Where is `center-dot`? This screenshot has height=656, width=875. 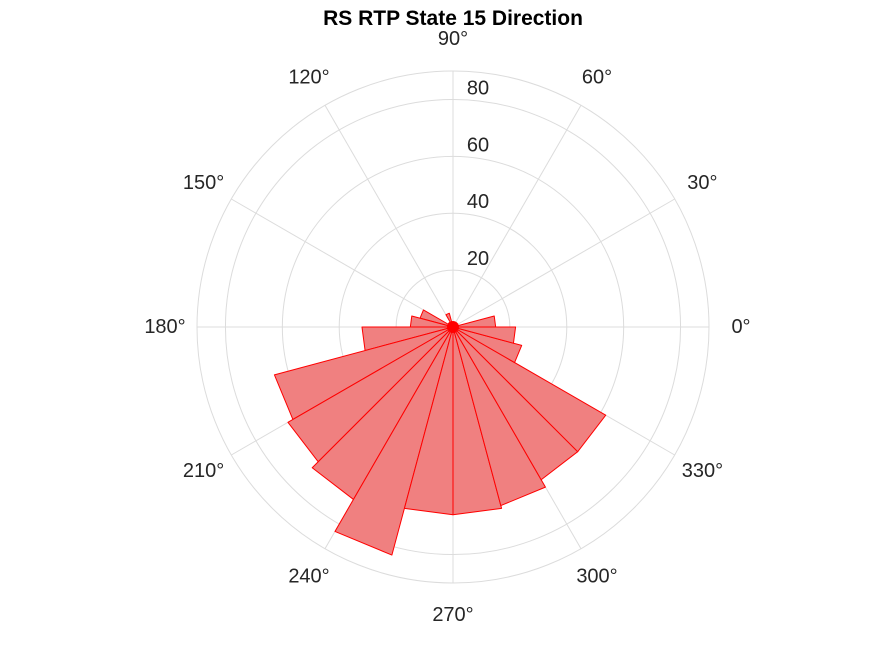 center-dot is located at coordinates (453, 327).